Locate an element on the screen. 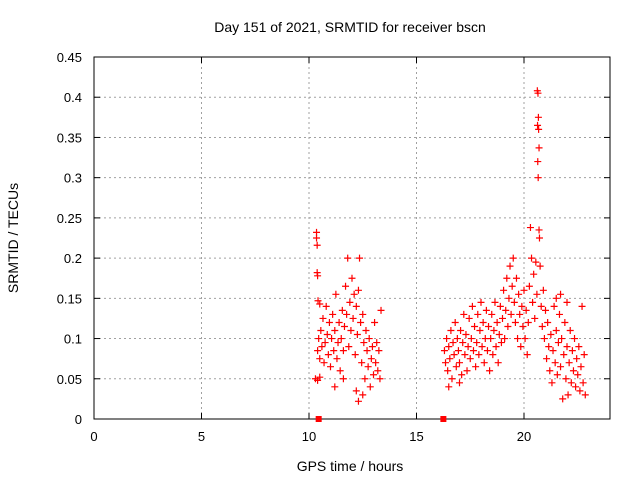 This screenshot has width=640, height=480. y-tick-label: 0 is located at coordinates (78, 419).